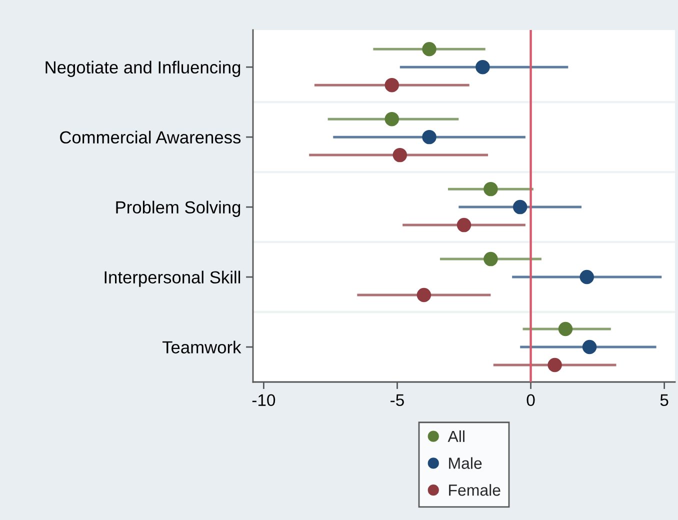 This screenshot has width=678, height=520. Describe the element at coordinates (143, 68) in the screenshot. I see `y-tick-label: Negotiate and Influencing` at that location.